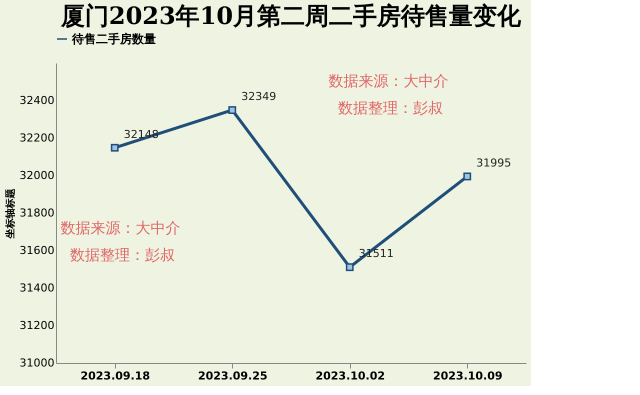  I want to click on chart-title: 厦门2023年10月第二周二手房待售量变化, so click(291, 15).